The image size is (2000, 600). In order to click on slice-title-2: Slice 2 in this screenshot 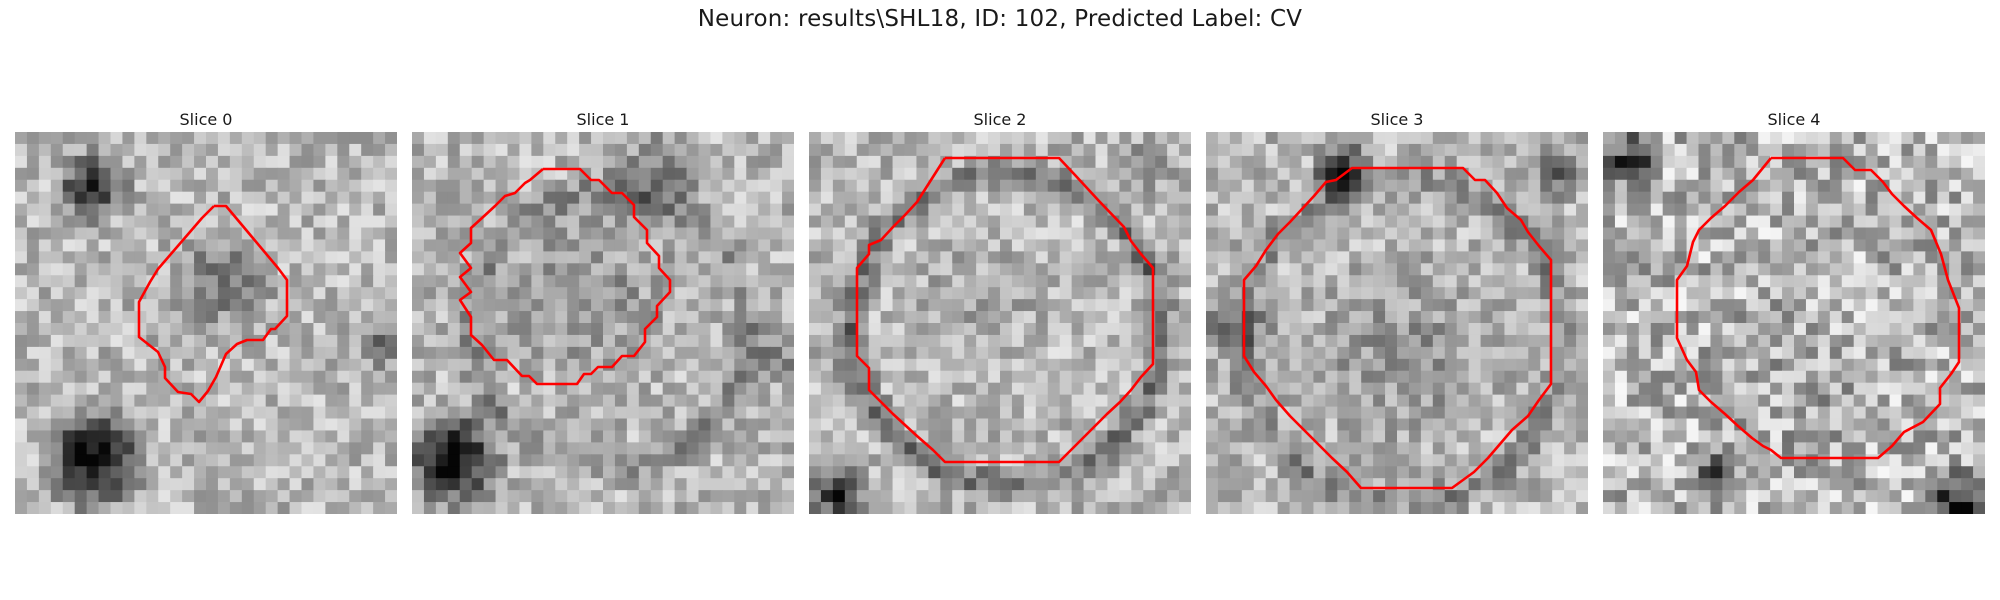, I will do `click(1000, 119)`.